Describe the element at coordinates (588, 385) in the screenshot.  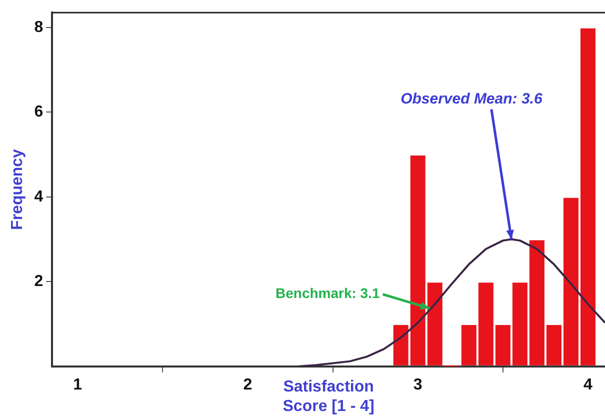
I see `x-tick-label: 4` at that location.